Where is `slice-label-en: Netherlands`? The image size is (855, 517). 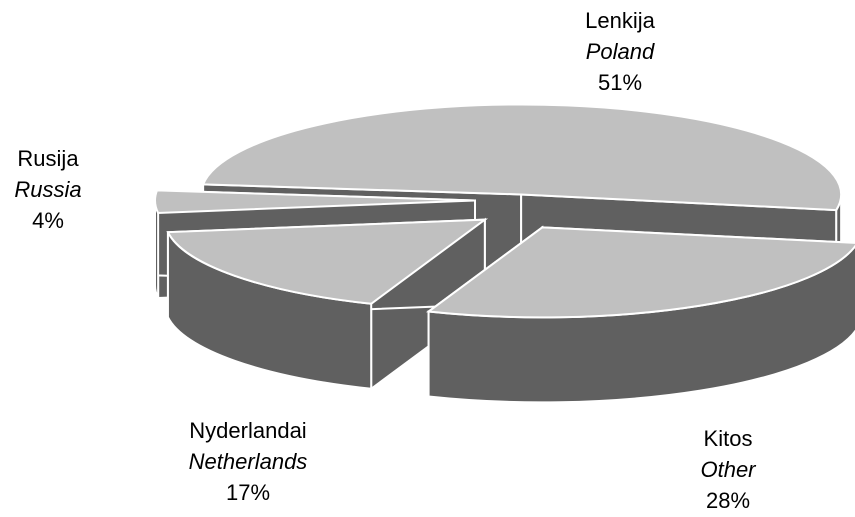
slice-label-en: Netherlands is located at coordinates (248, 461).